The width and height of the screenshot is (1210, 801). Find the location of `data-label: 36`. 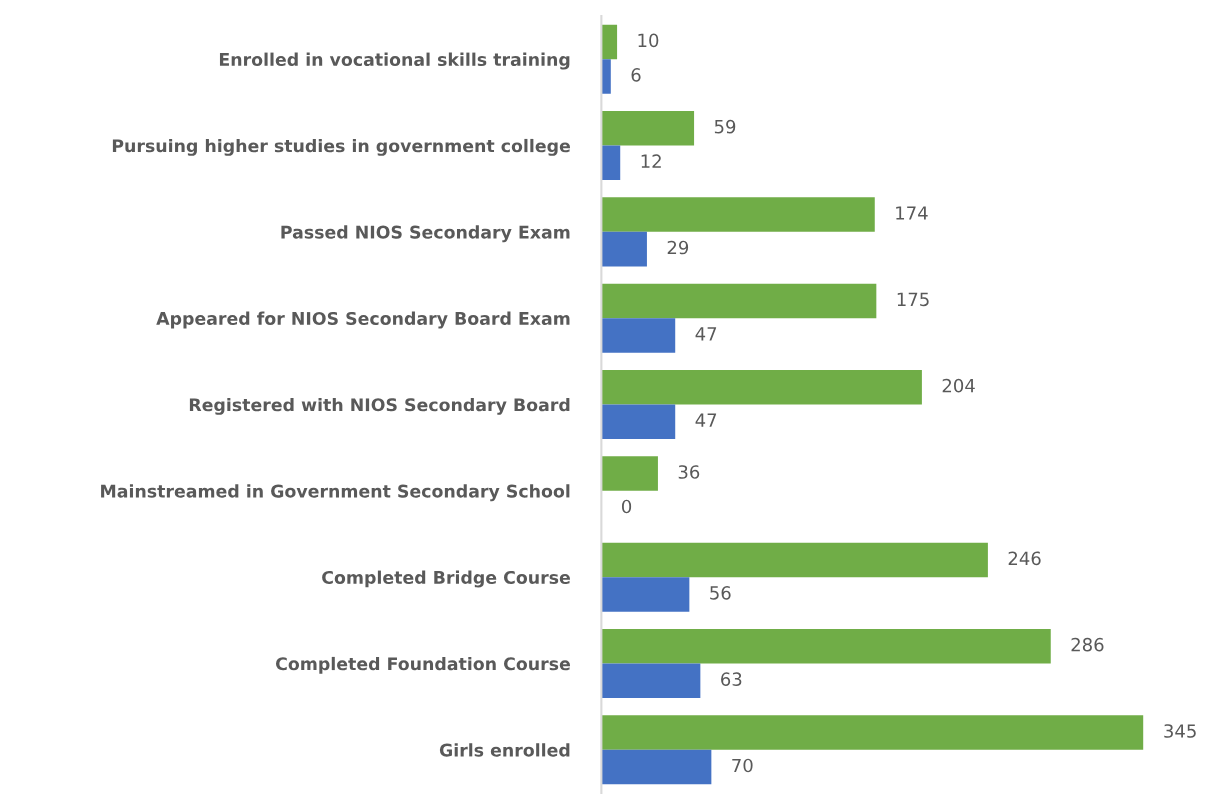

data-label: 36 is located at coordinates (689, 472).